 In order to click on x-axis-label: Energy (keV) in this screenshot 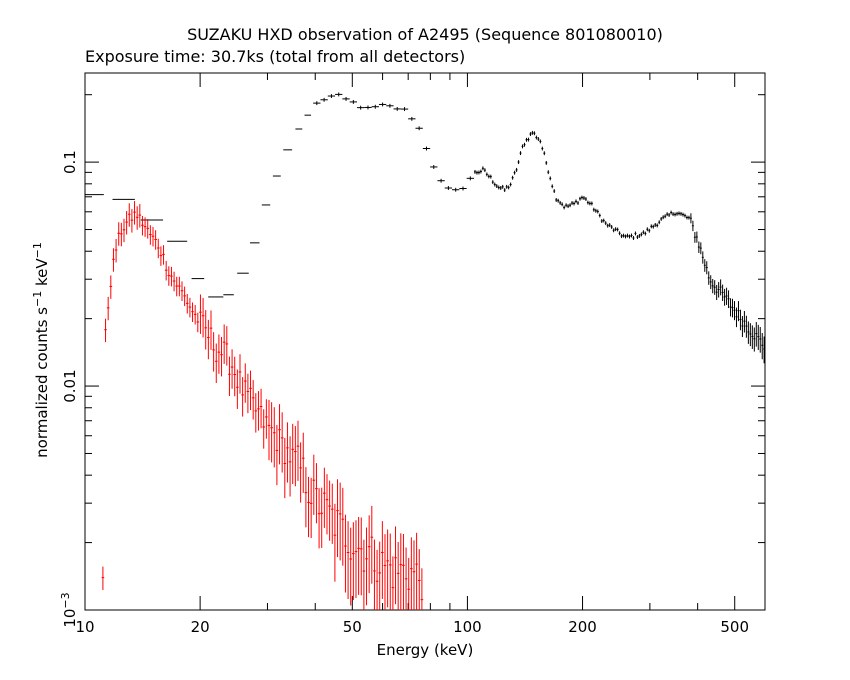, I will do `click(425, 650)`.